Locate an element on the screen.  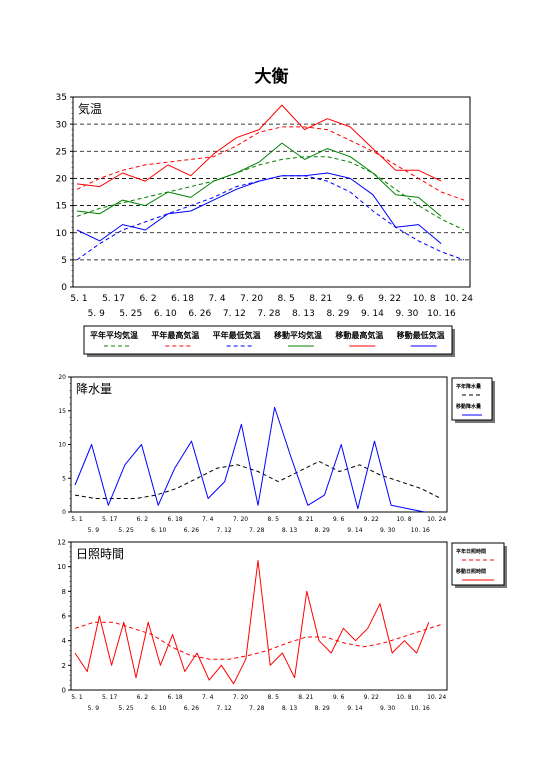
legend-label: 平年降水量 is located at coordinates (468, 386).